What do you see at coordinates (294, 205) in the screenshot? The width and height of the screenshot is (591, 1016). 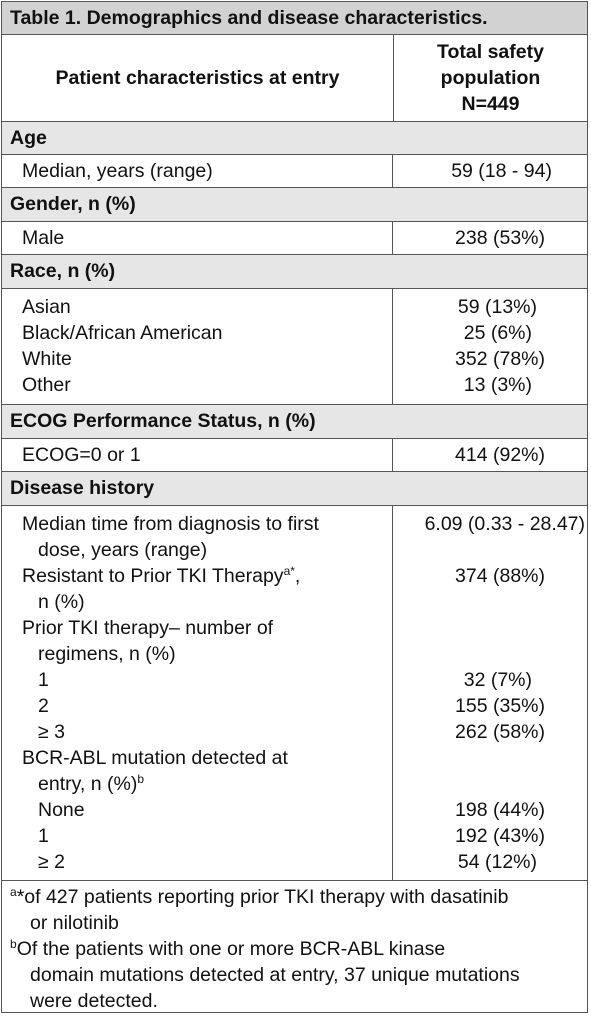 I see `section-gender: Gender, n (%)` at bounding box center [294, 205].